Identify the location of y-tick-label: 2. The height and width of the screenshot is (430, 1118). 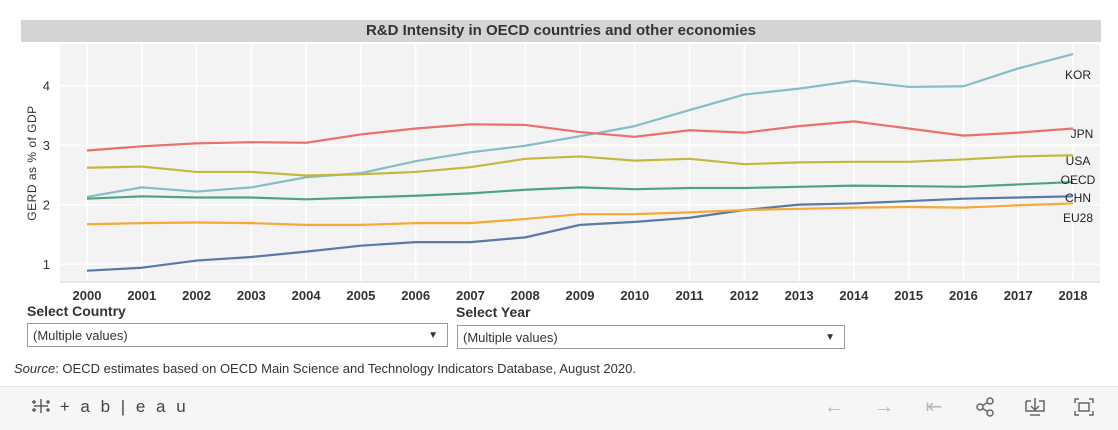
(46, 205).